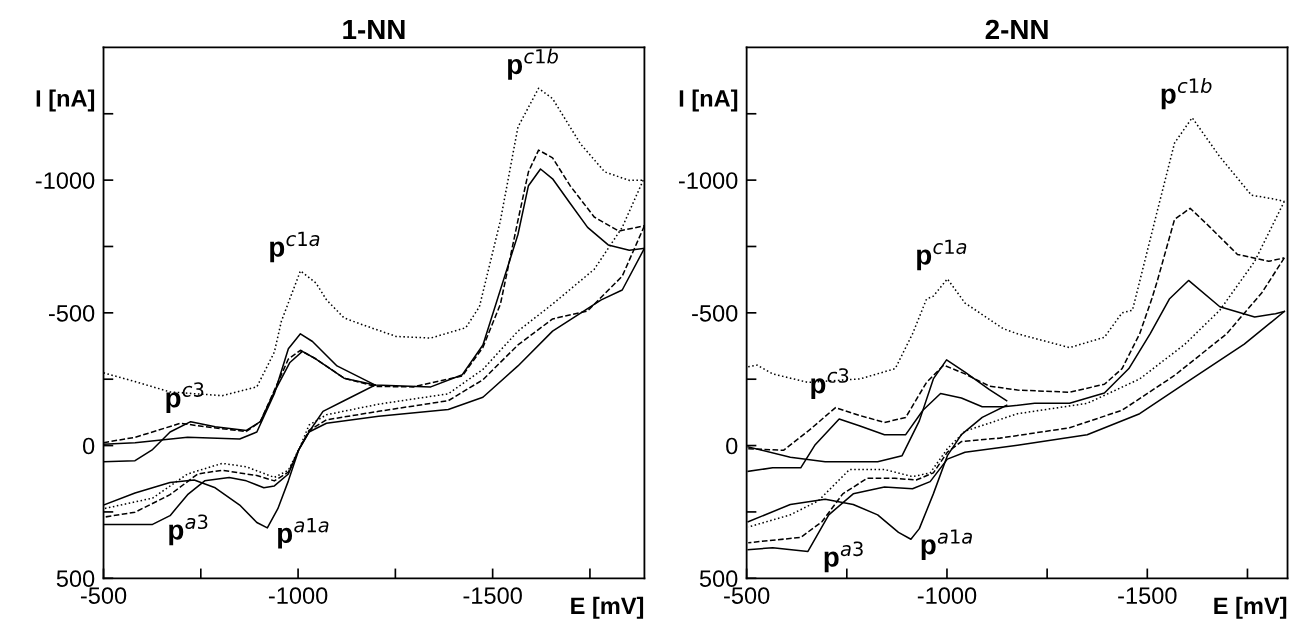  Describe the element at coordinates (1016, 29) in the screenshot. I see `chart-title: 2-NN` at that location.